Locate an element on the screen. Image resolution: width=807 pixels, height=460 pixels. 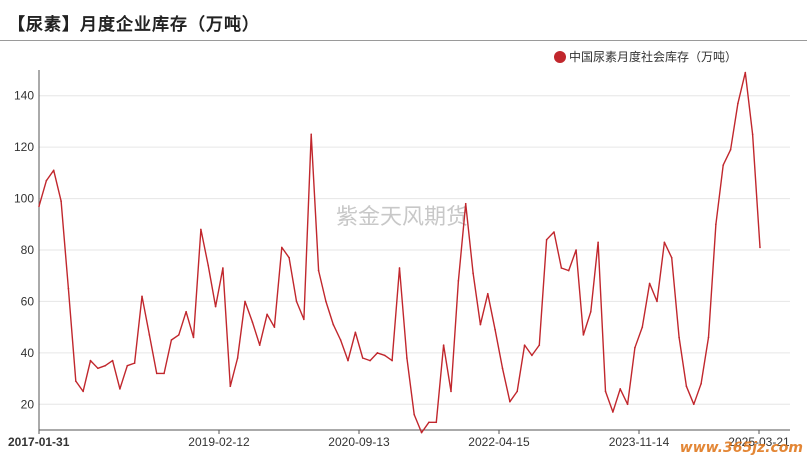
title-divider is located at coordinates (403, 40).